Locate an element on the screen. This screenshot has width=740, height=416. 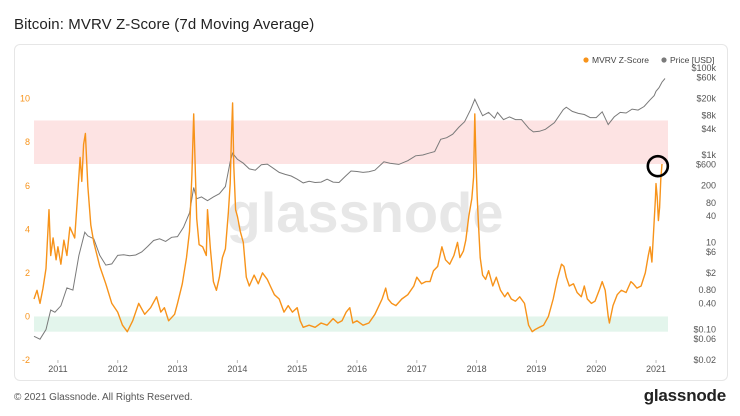
legend-label-zscore: MVRV Z-Score is located at coordinates (620, 60).